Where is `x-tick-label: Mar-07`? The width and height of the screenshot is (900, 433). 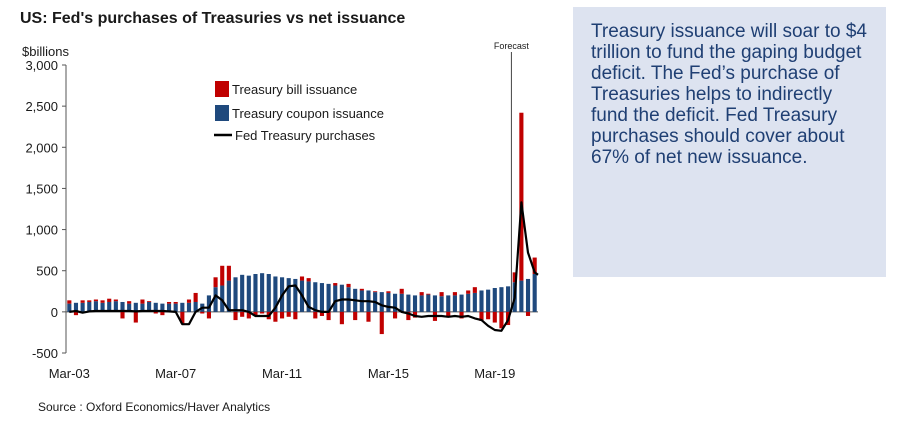 x-tick-label: Mar-07 is located at coordinates (175, 373).